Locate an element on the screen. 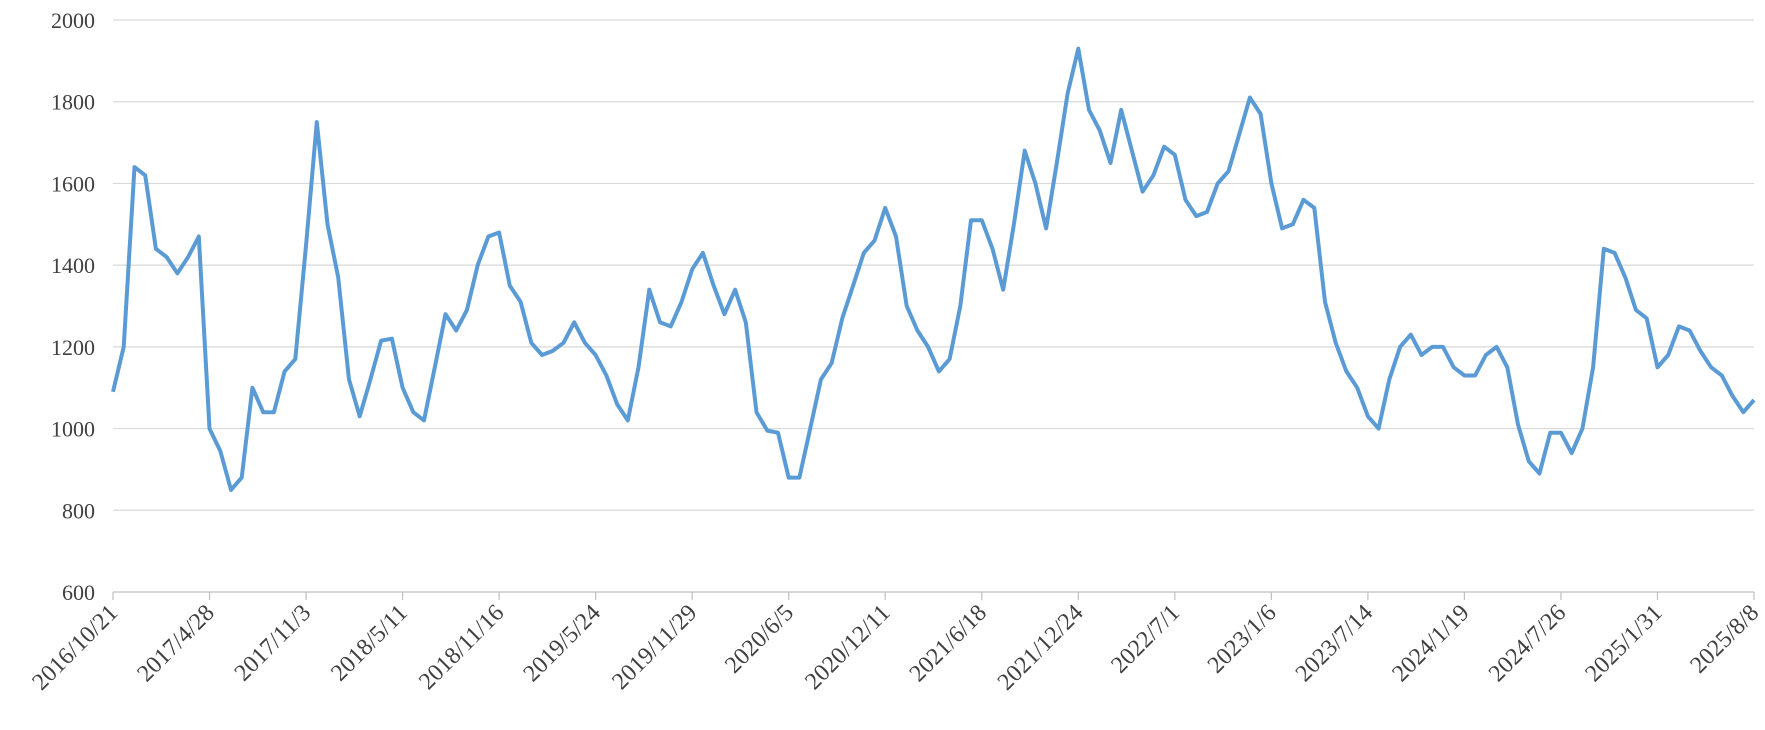  y-tick-label: 1600 is located at coordinates (73, 183).